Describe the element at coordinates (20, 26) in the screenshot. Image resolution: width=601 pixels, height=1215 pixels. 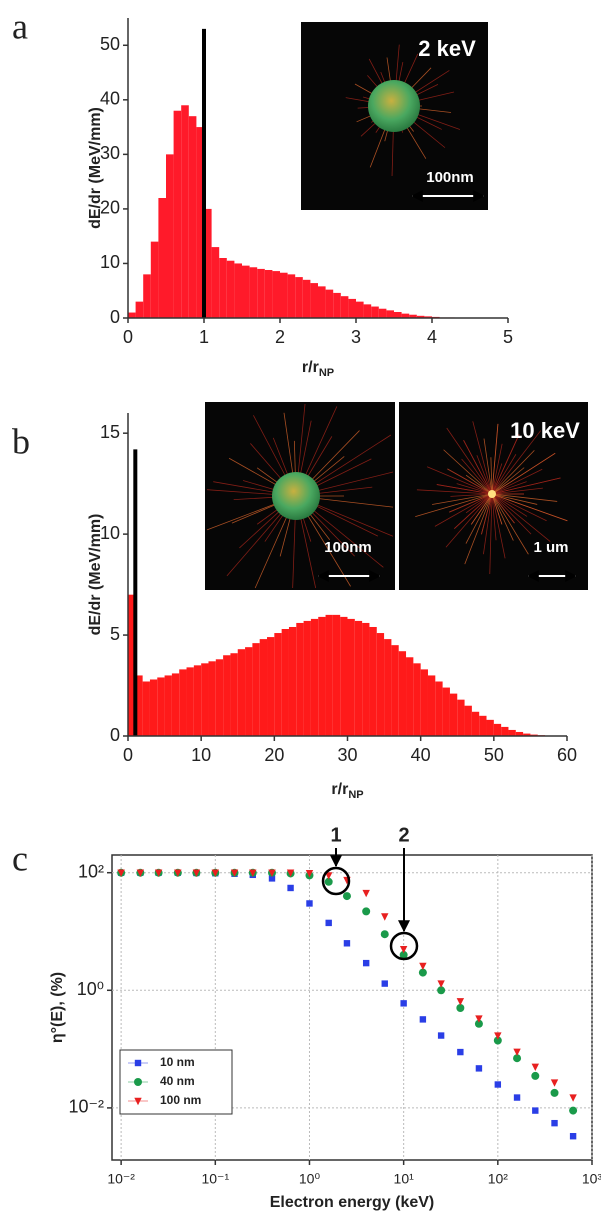
I see `panel-label: a` at that location.